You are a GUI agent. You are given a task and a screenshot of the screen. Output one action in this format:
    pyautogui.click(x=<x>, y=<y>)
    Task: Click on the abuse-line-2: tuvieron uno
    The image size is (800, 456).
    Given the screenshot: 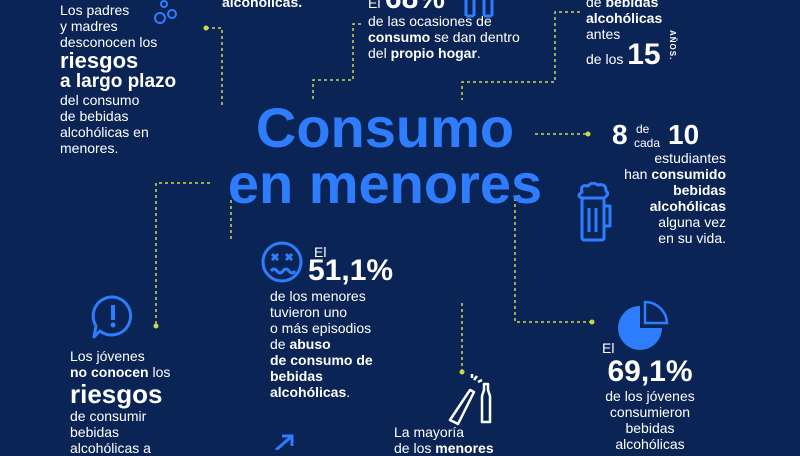 What is the action you would take?
    pyautogui.click(x=309, y=312)
    